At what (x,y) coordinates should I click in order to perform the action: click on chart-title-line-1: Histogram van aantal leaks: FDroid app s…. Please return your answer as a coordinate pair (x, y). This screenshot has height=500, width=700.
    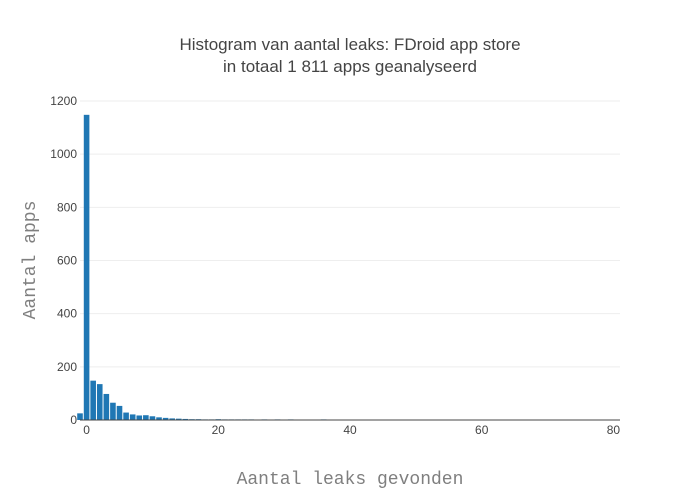
    Looking at the image, I should click on (349, 44).